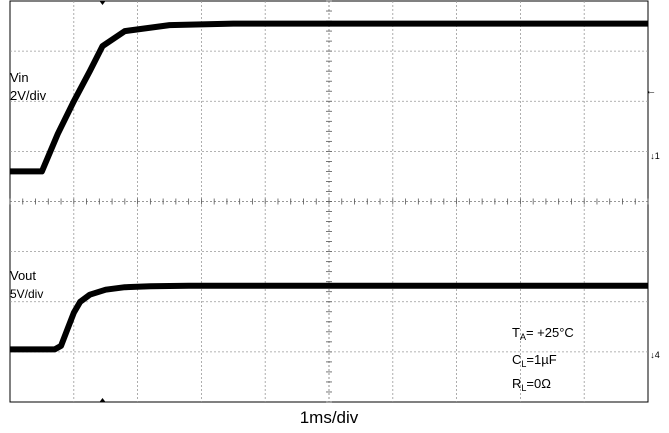  What do you see at coordinates (655, 355) in the screenshot?
I see `vout-ground-marker: ↓4` at bounding box center [655, 355].